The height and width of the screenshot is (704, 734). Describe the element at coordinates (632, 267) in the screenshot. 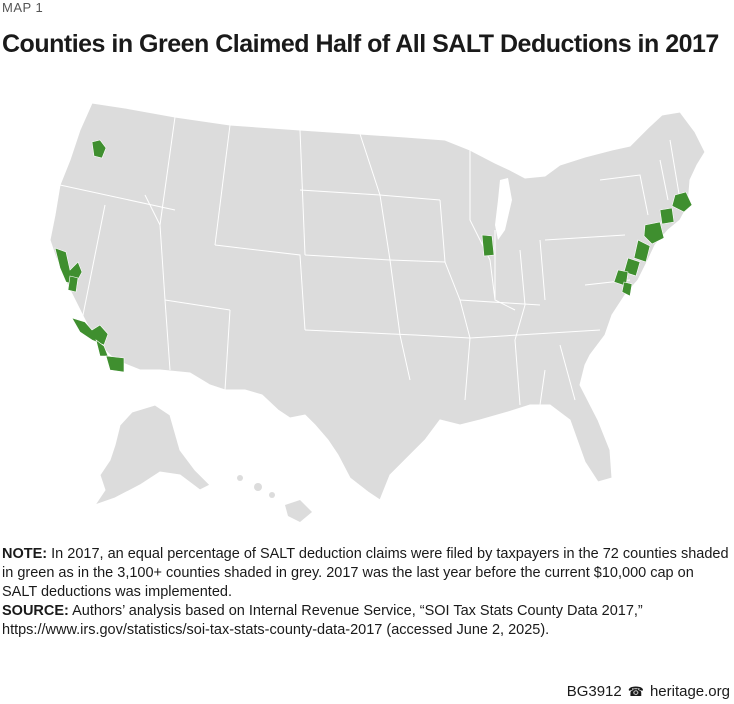

I see `county-philadelphia` at that location.